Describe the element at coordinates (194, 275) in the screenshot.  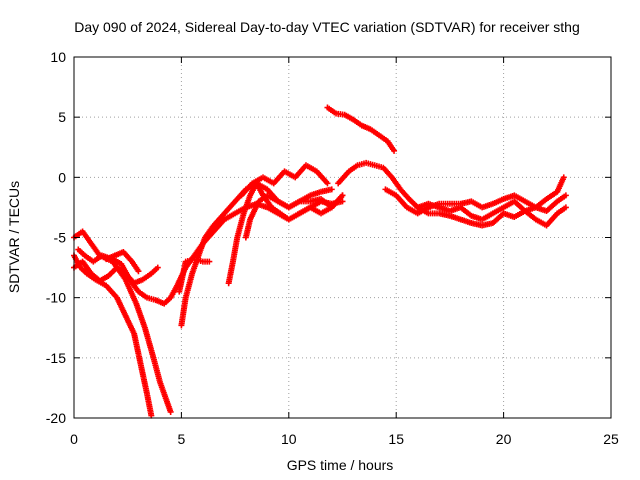
I see `series-track-g` at that location.